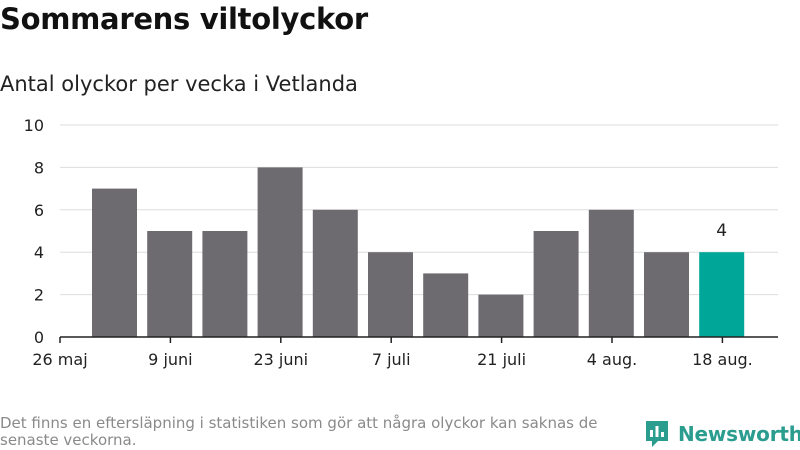 This screenshot has height=450, width=800. What do you see at coordinates (39, 252) in the screenshot?
I see `y-tick-label: 4` at bounding box center [39, 252].